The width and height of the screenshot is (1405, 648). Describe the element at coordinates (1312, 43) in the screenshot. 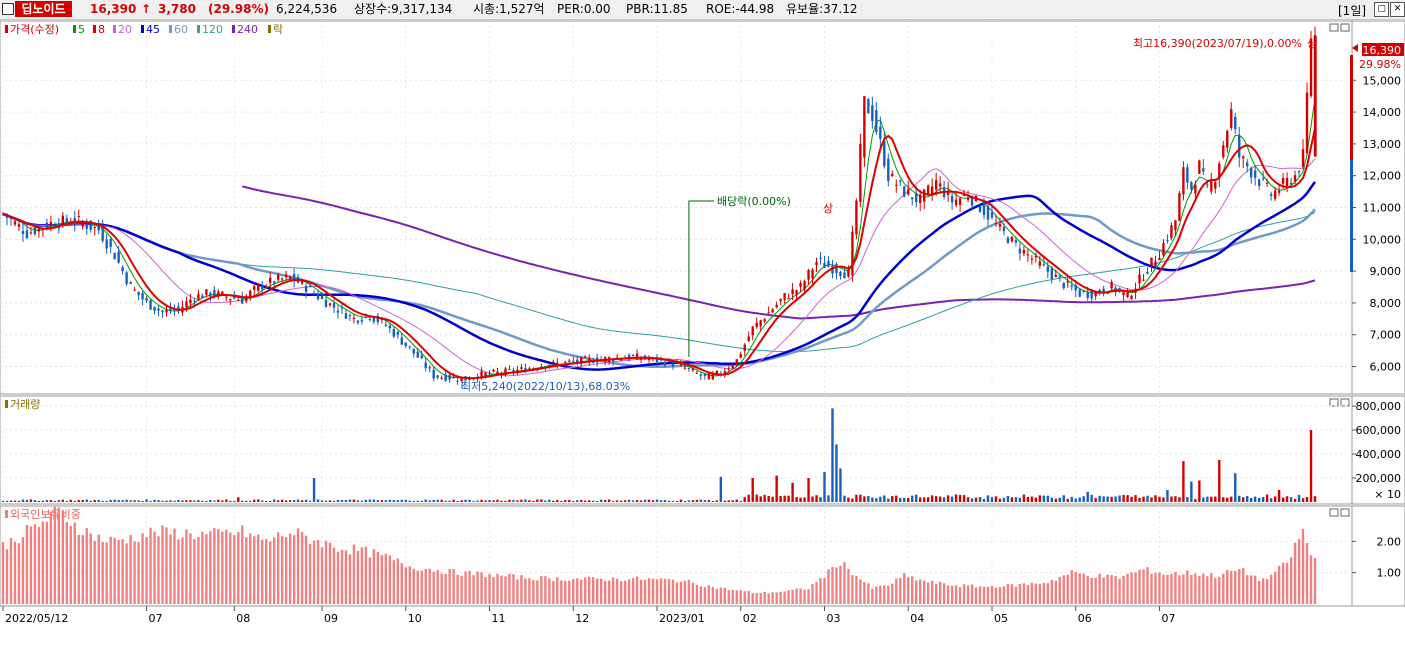

I see `limit-up-label: 상` at that location.